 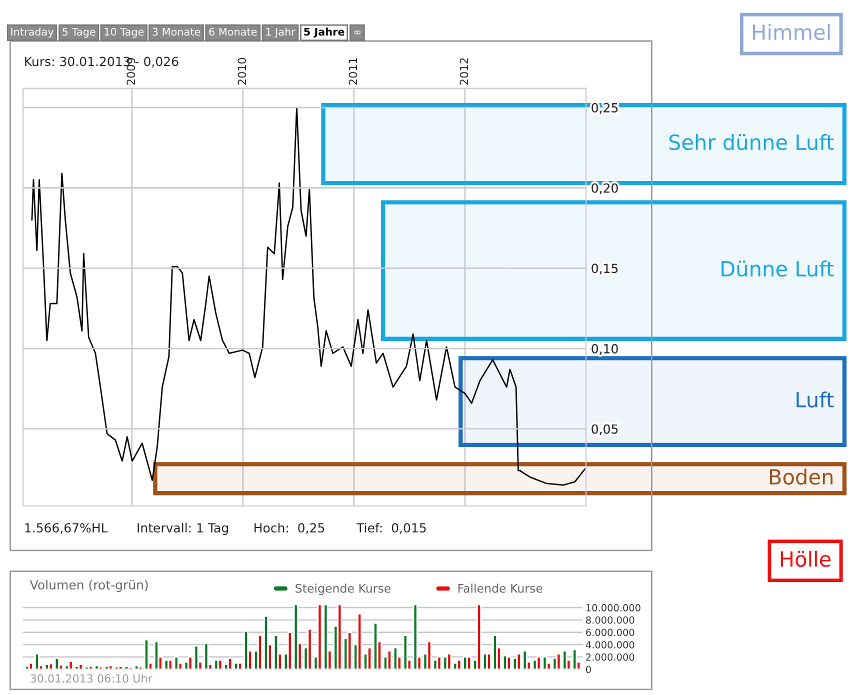 I want to click on band-label: Dünne Luft, so click(x=778, y=268).